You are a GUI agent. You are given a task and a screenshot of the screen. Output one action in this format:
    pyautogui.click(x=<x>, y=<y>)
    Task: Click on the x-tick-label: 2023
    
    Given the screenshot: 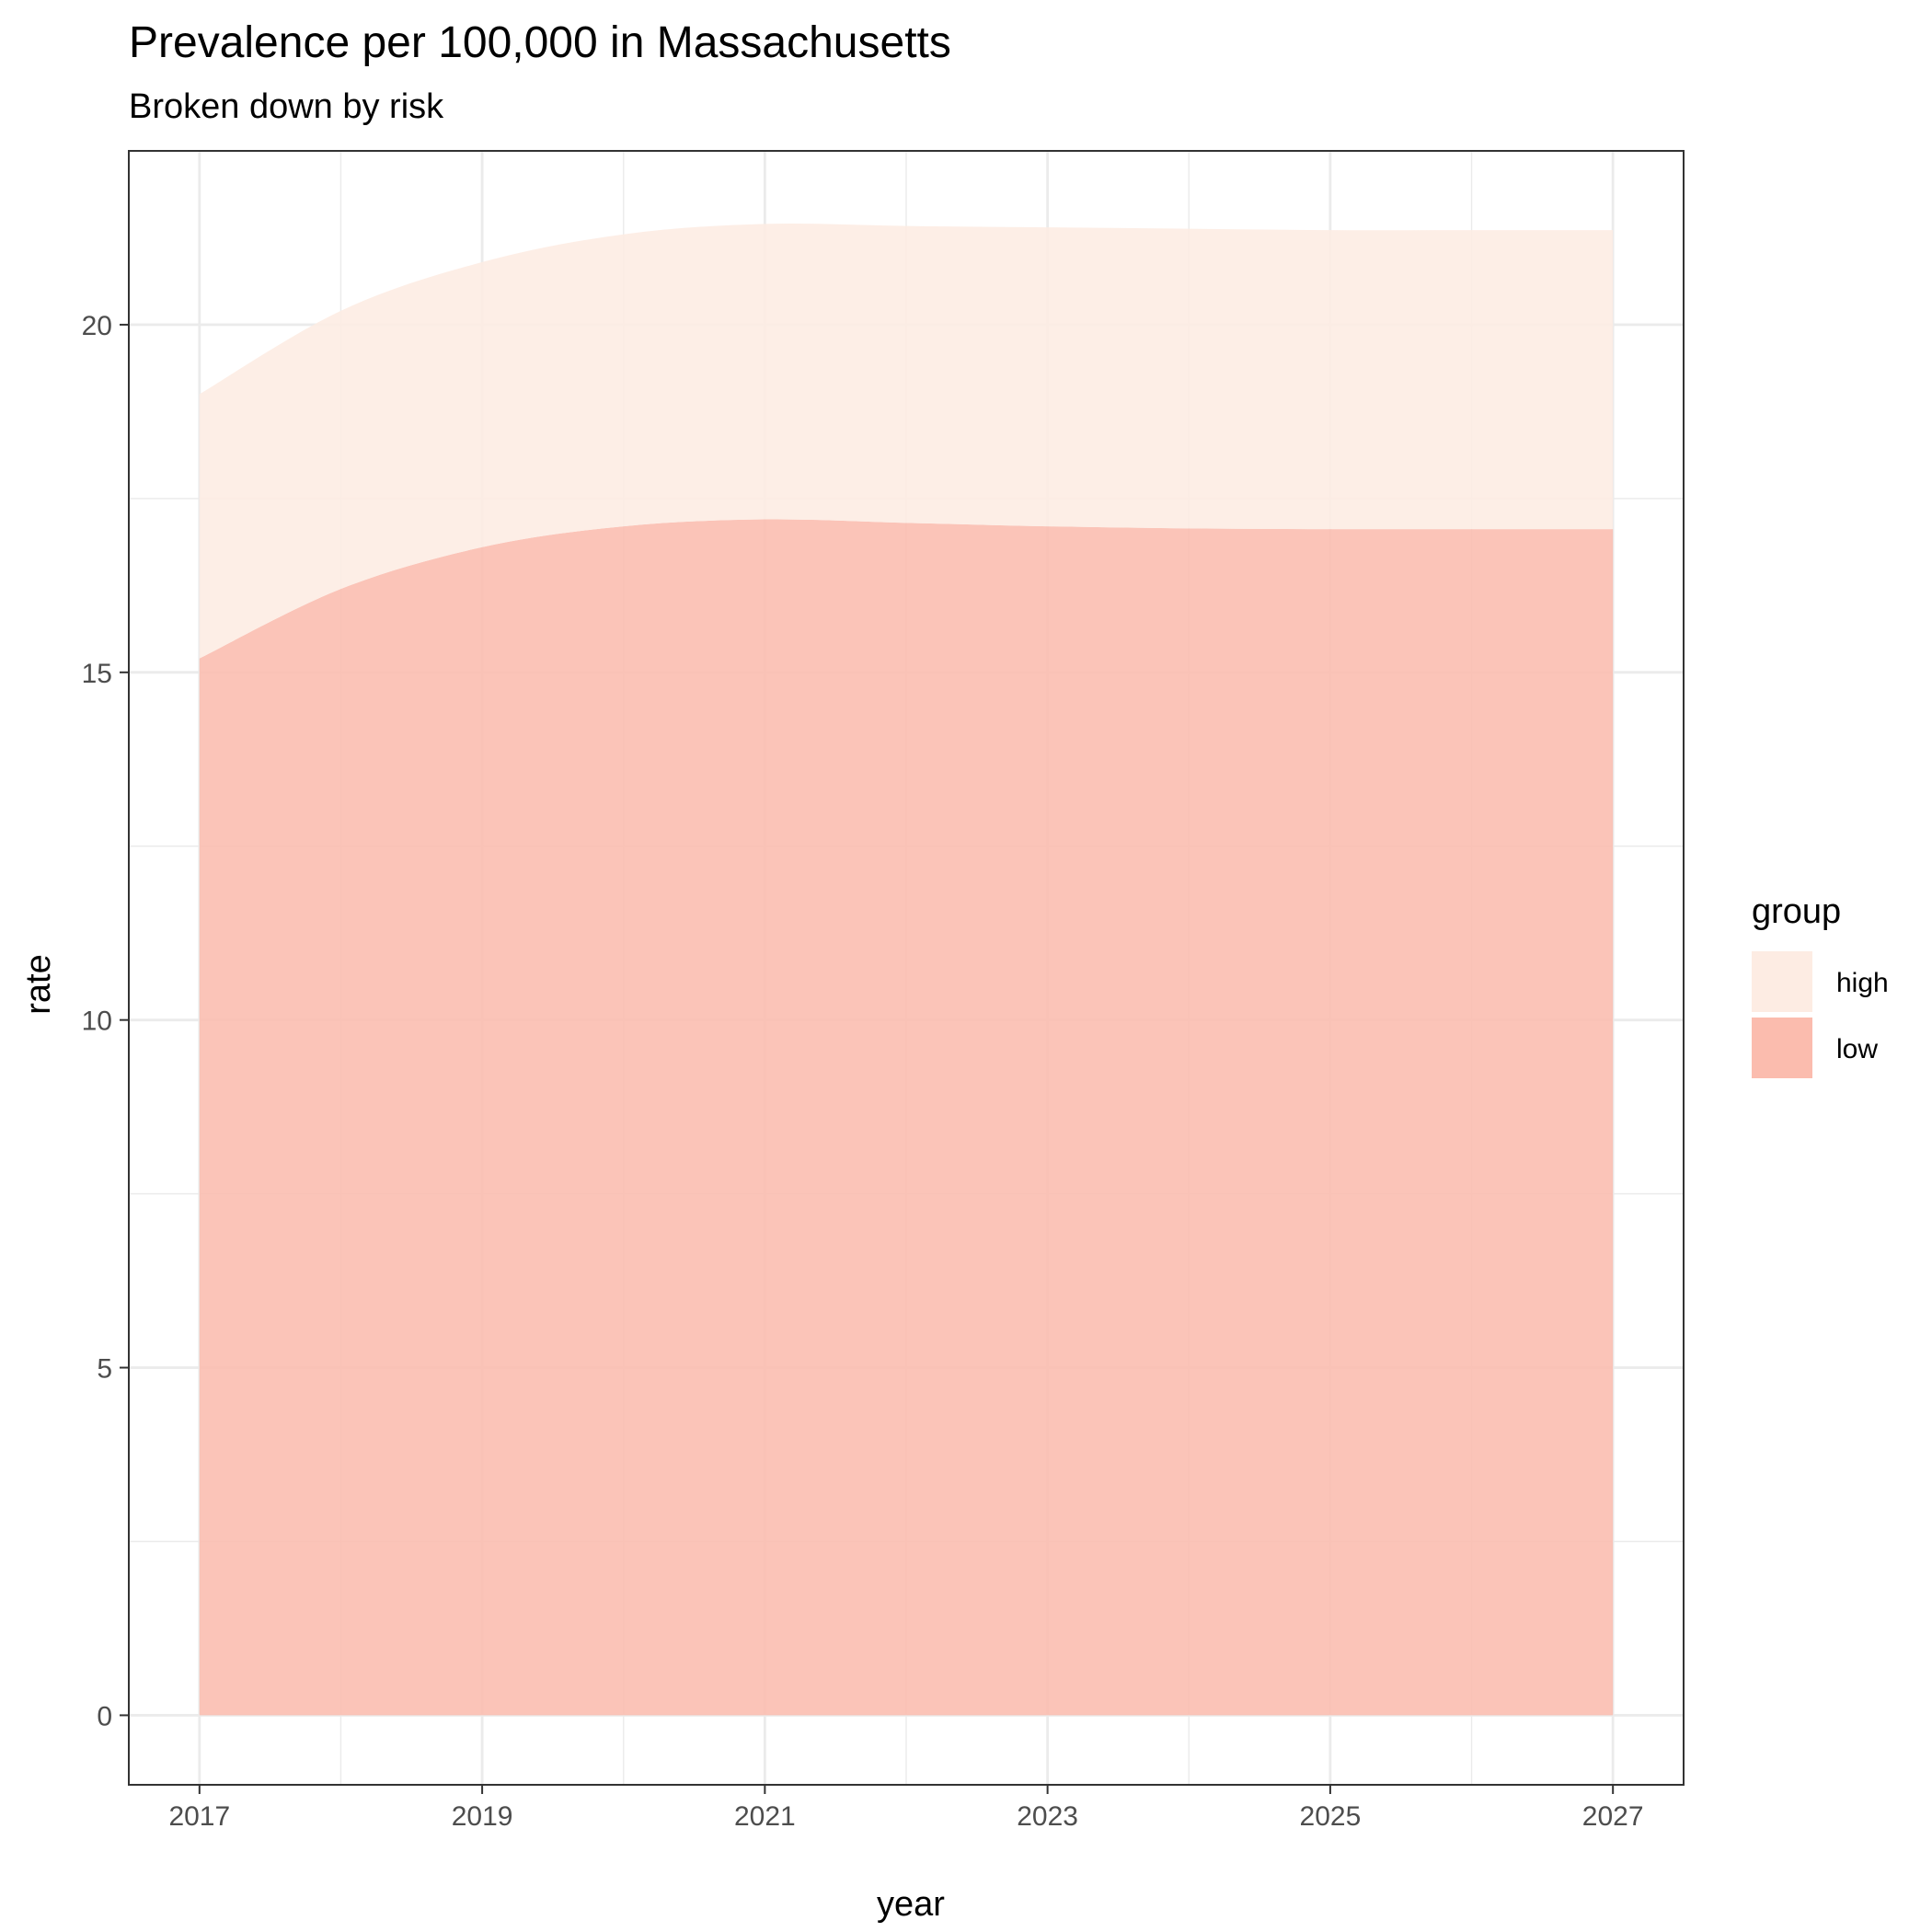 What is the action you would take?
    pyautogui.click(x=1047, y=1816)
    